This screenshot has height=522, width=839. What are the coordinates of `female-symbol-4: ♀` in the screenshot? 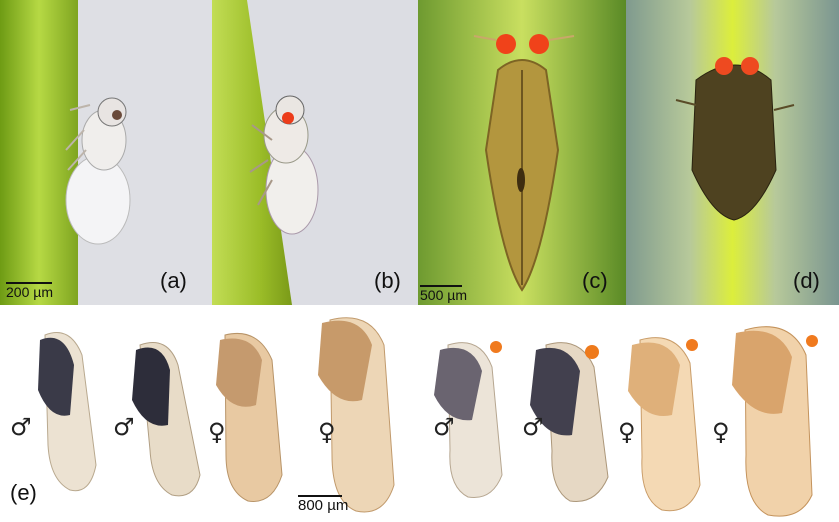 It's located at (721, 432).